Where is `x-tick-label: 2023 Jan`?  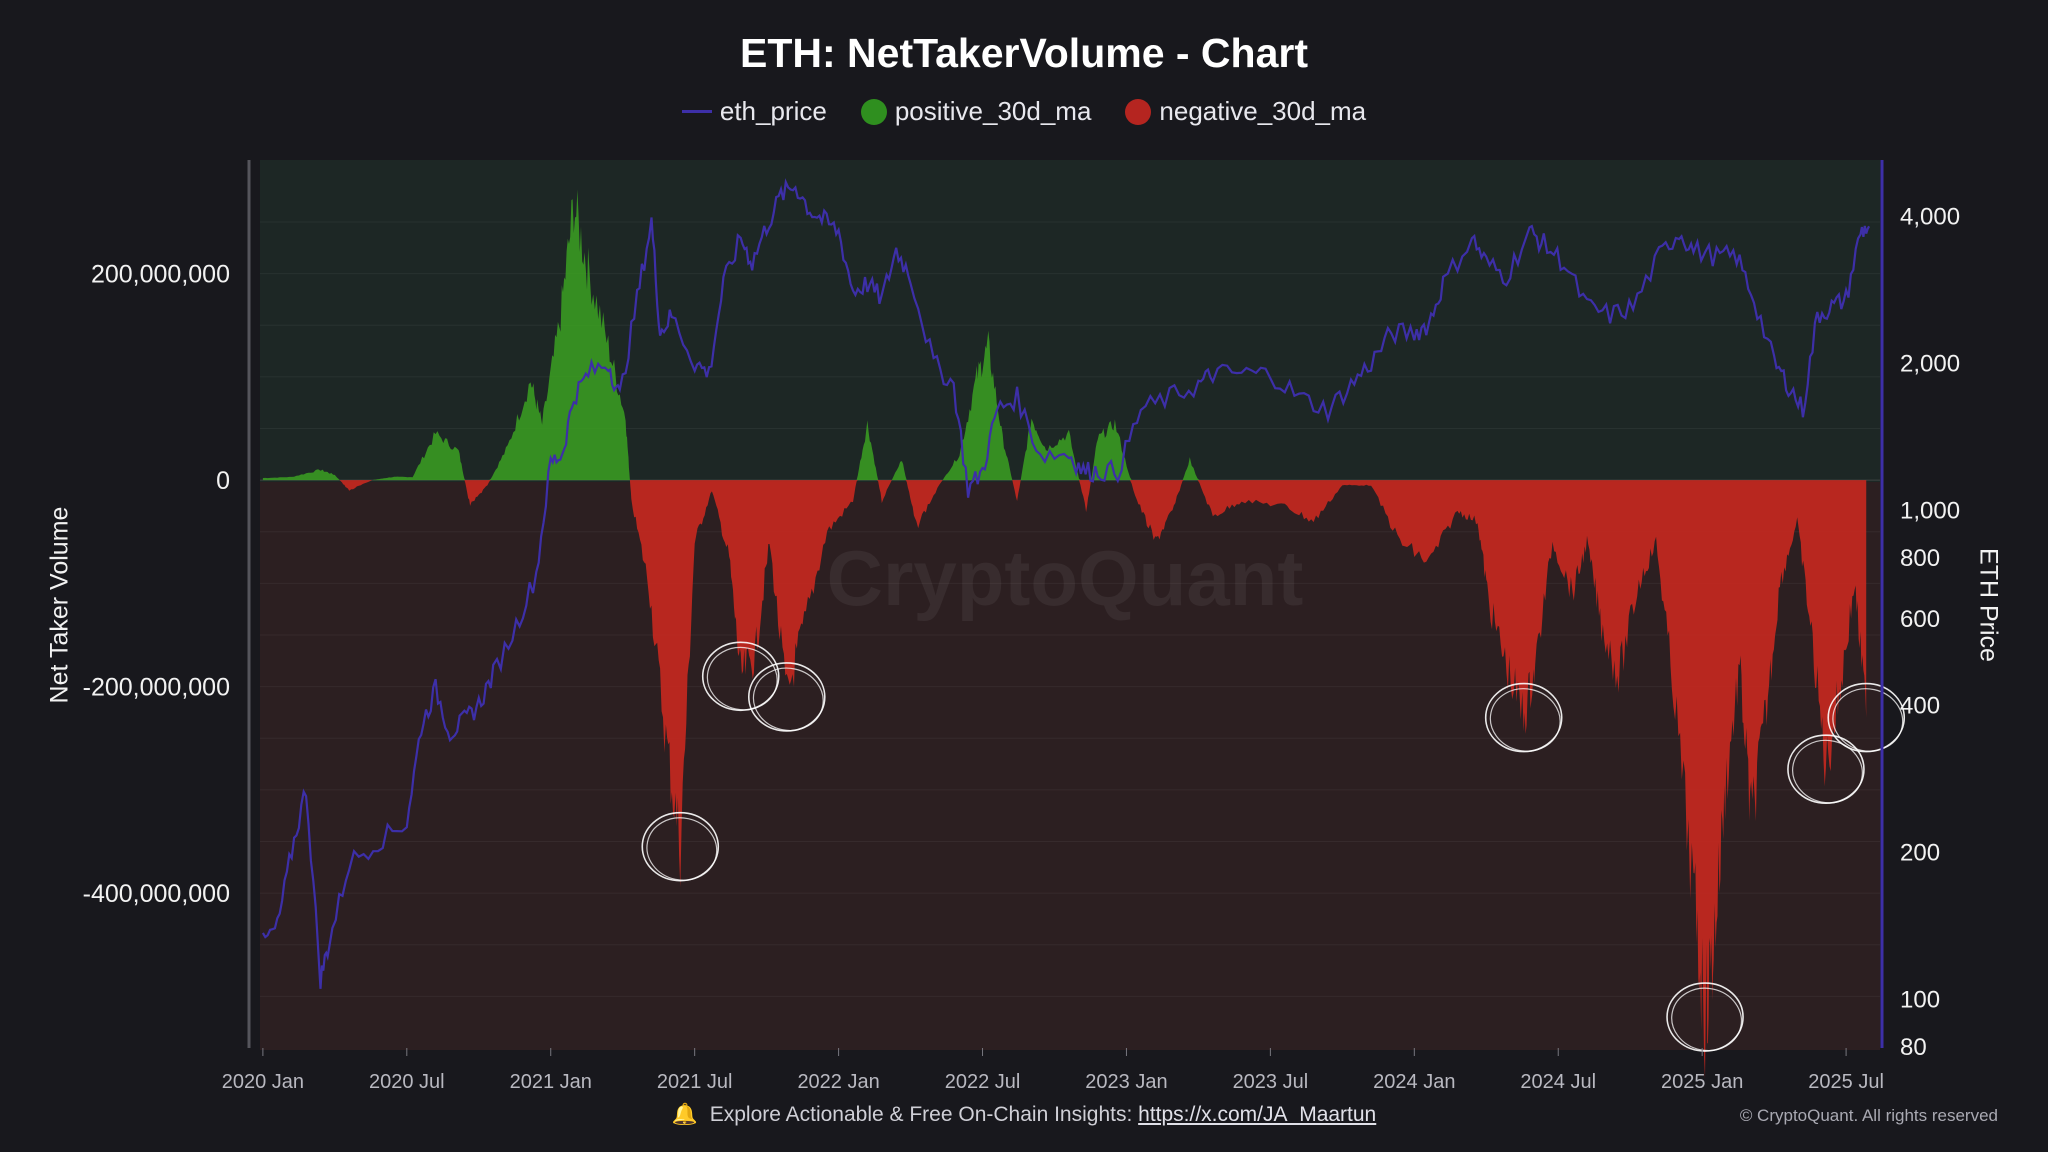 x-tick-label: 2023 Jan is located at coordinates (1126, 1082).